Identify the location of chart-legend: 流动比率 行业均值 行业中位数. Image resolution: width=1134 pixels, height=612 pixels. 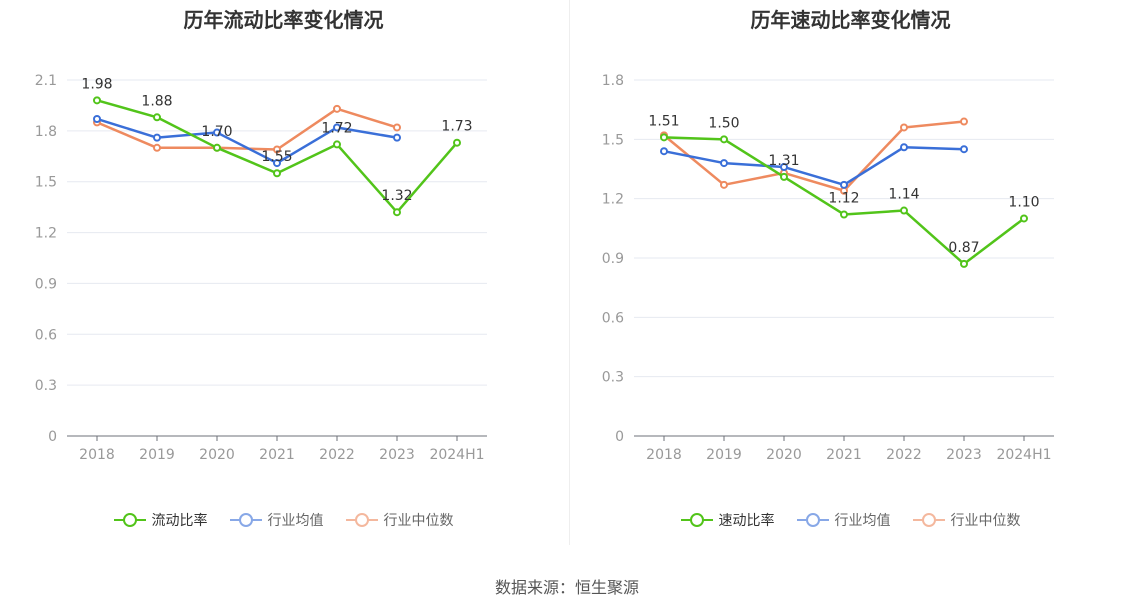
(283, 520).